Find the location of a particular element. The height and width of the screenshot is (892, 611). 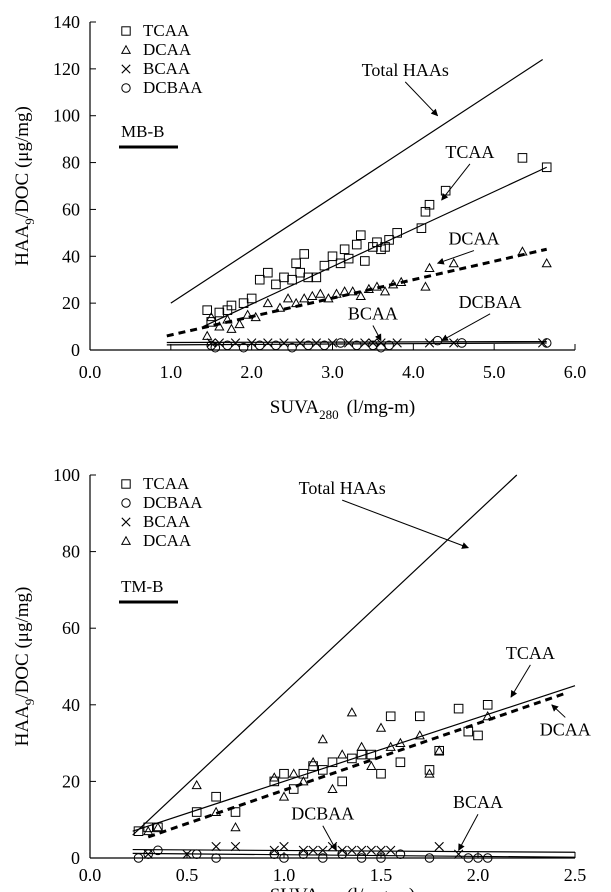

panel-label: MB-B is located at coordinates (142, 131).